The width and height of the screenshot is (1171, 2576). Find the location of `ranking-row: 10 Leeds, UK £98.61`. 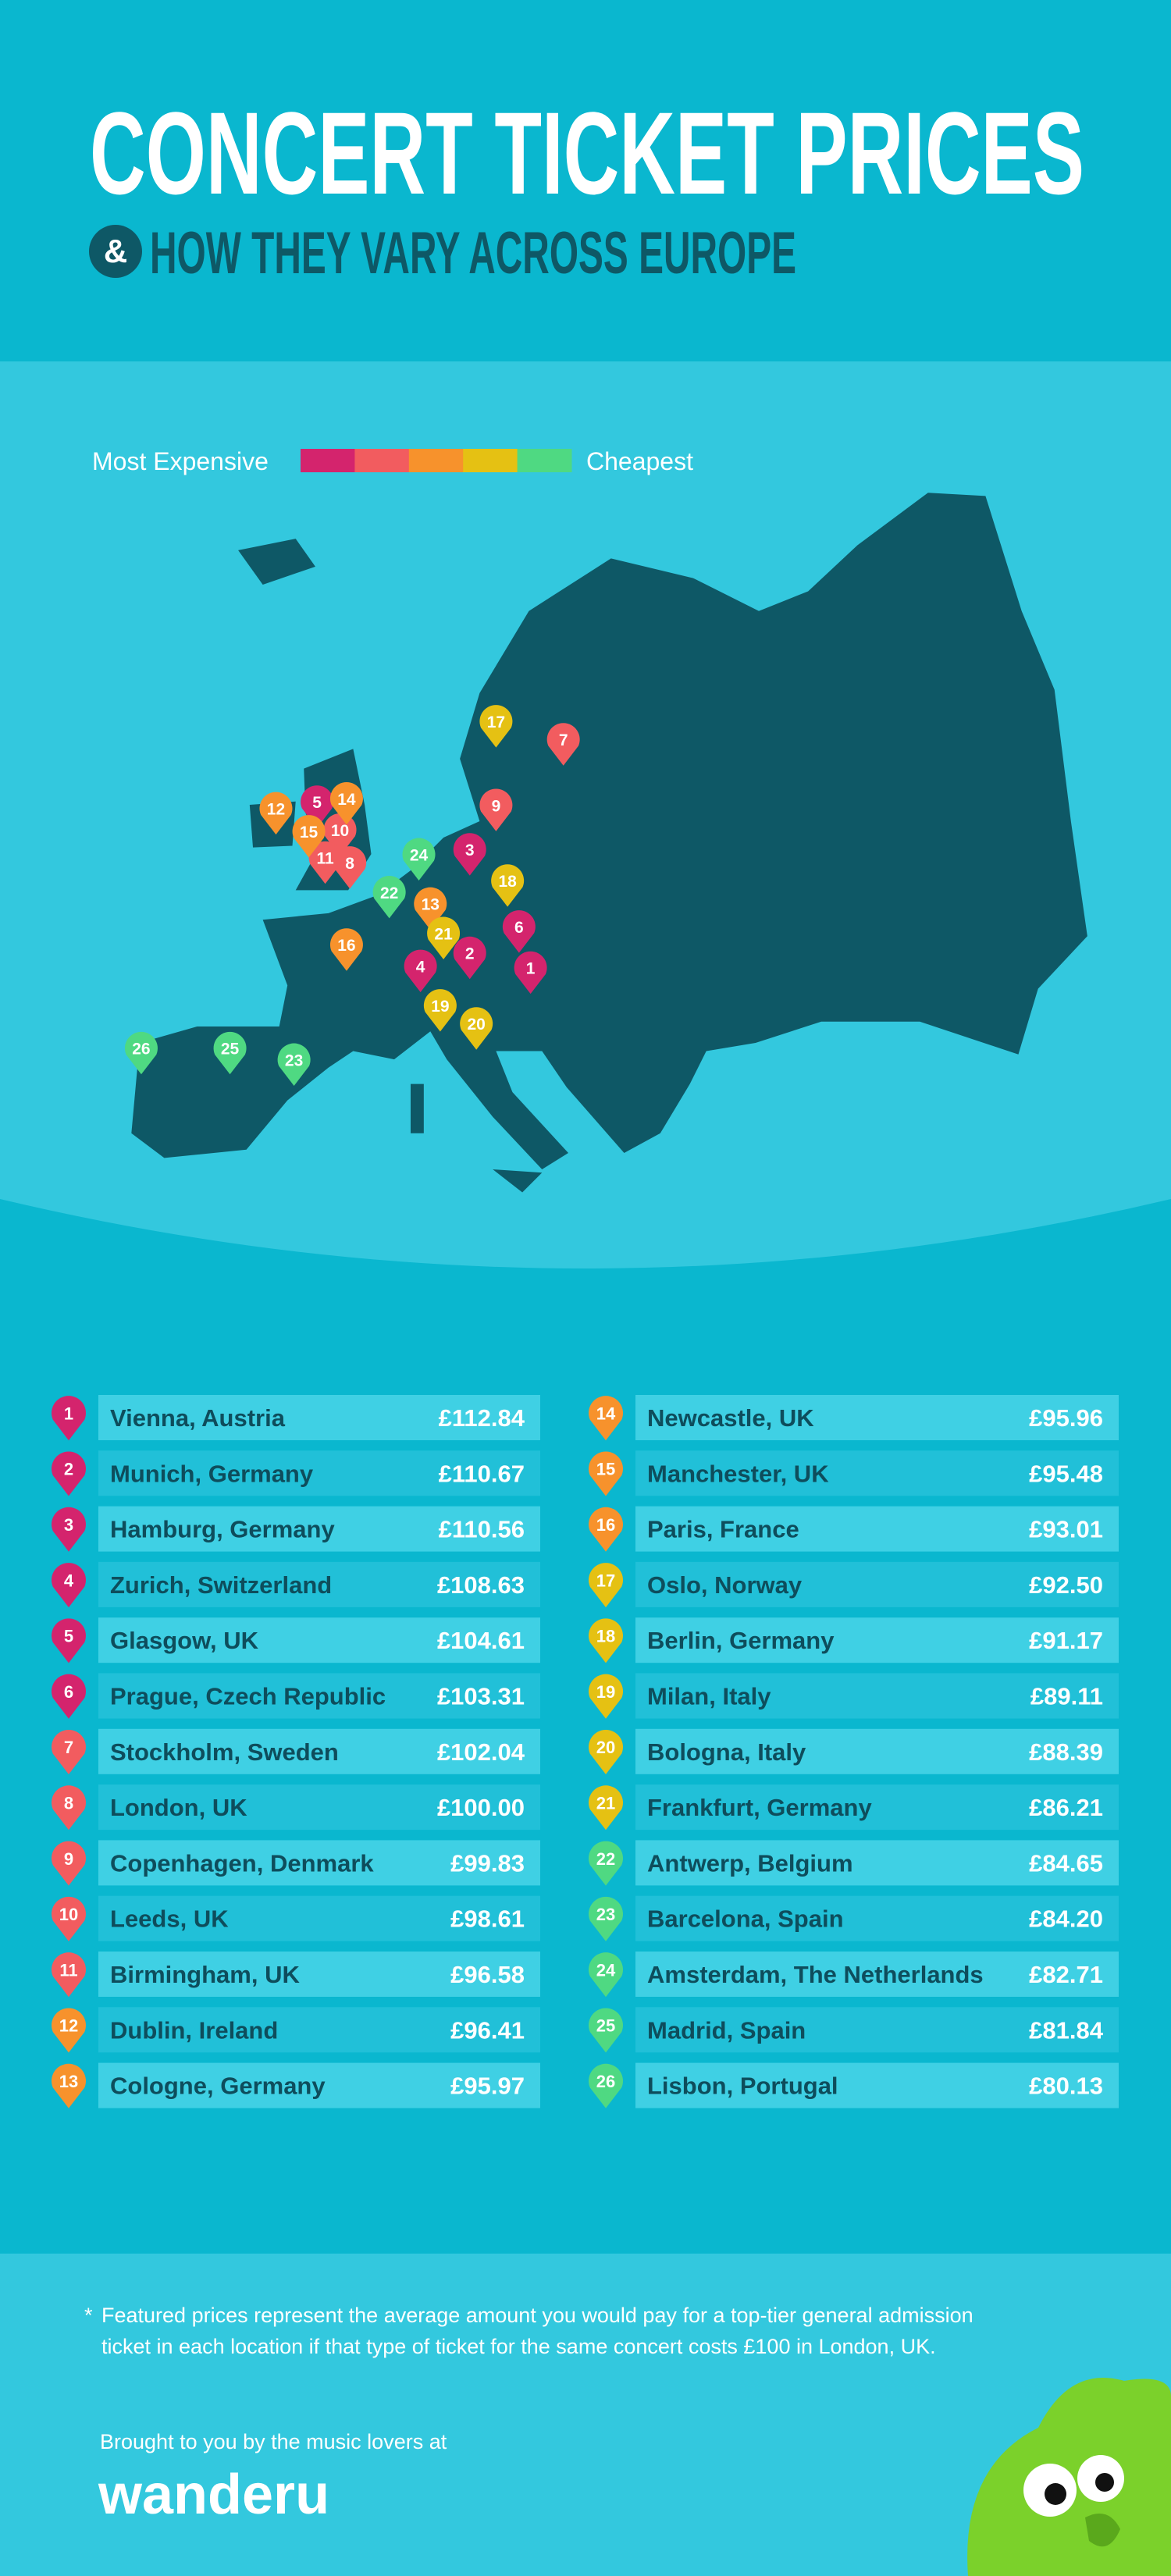

ranking-row: 10 Leeds, UK £98.61 is located at coordinates (295, 1918).